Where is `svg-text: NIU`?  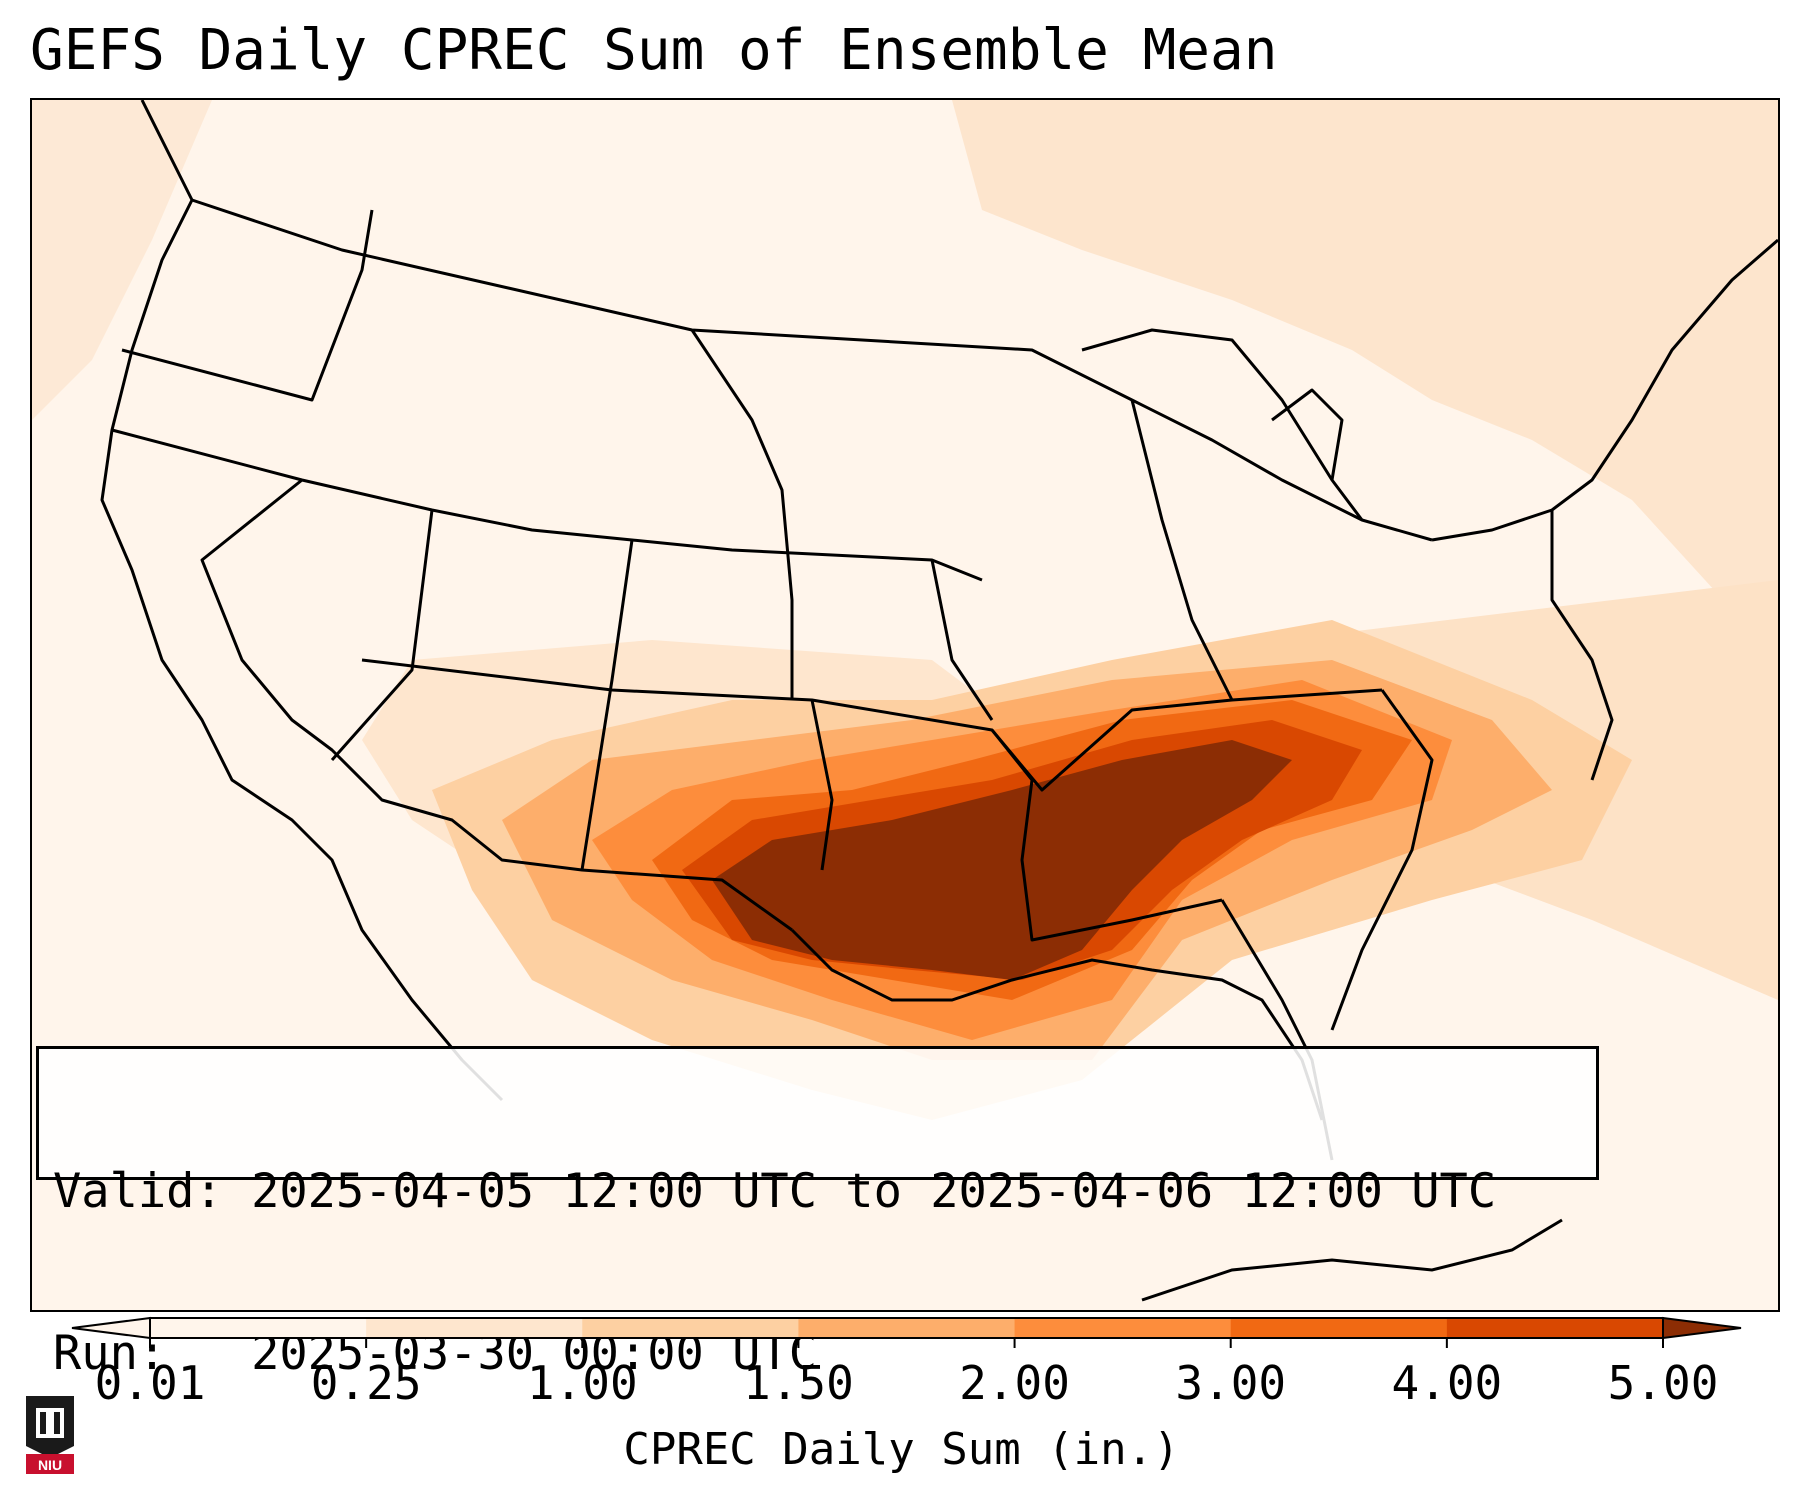
svg-text: NIU is located at coordinates (50, 1465).